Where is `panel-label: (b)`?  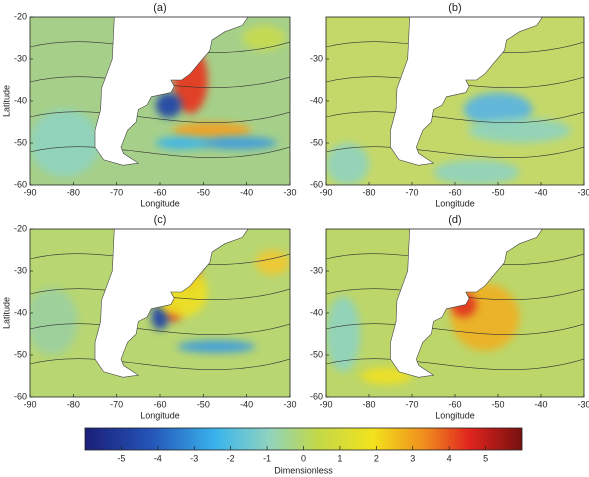 panel-label: (b) is located at coordinates (454, 8).